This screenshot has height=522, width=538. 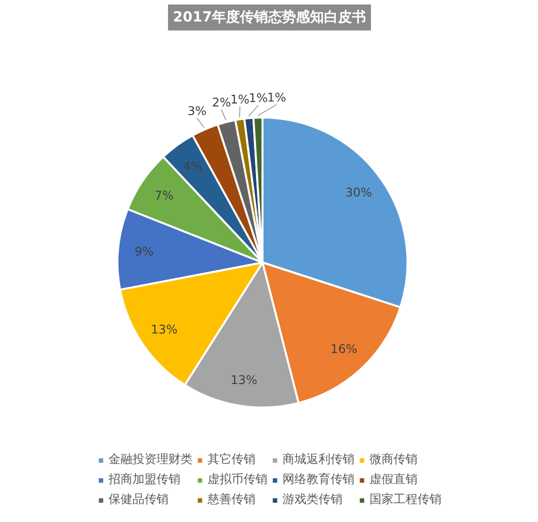 What do you see at coordinates (358, 193) in the screenshot?
I see `data-label: 30%` at bounding box center [358, 193].